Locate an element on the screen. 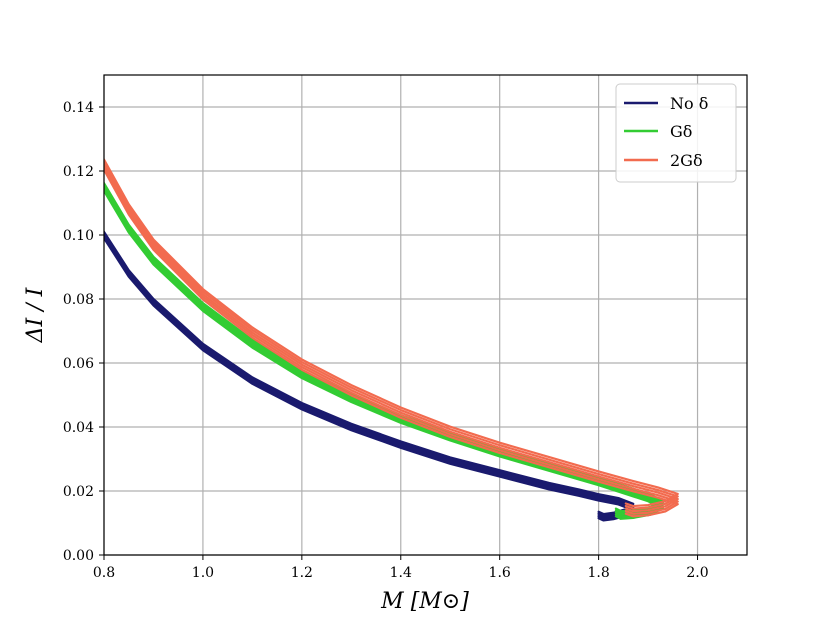 The image size is (830, 623). legend-frame is located at coordinates (676, 133).